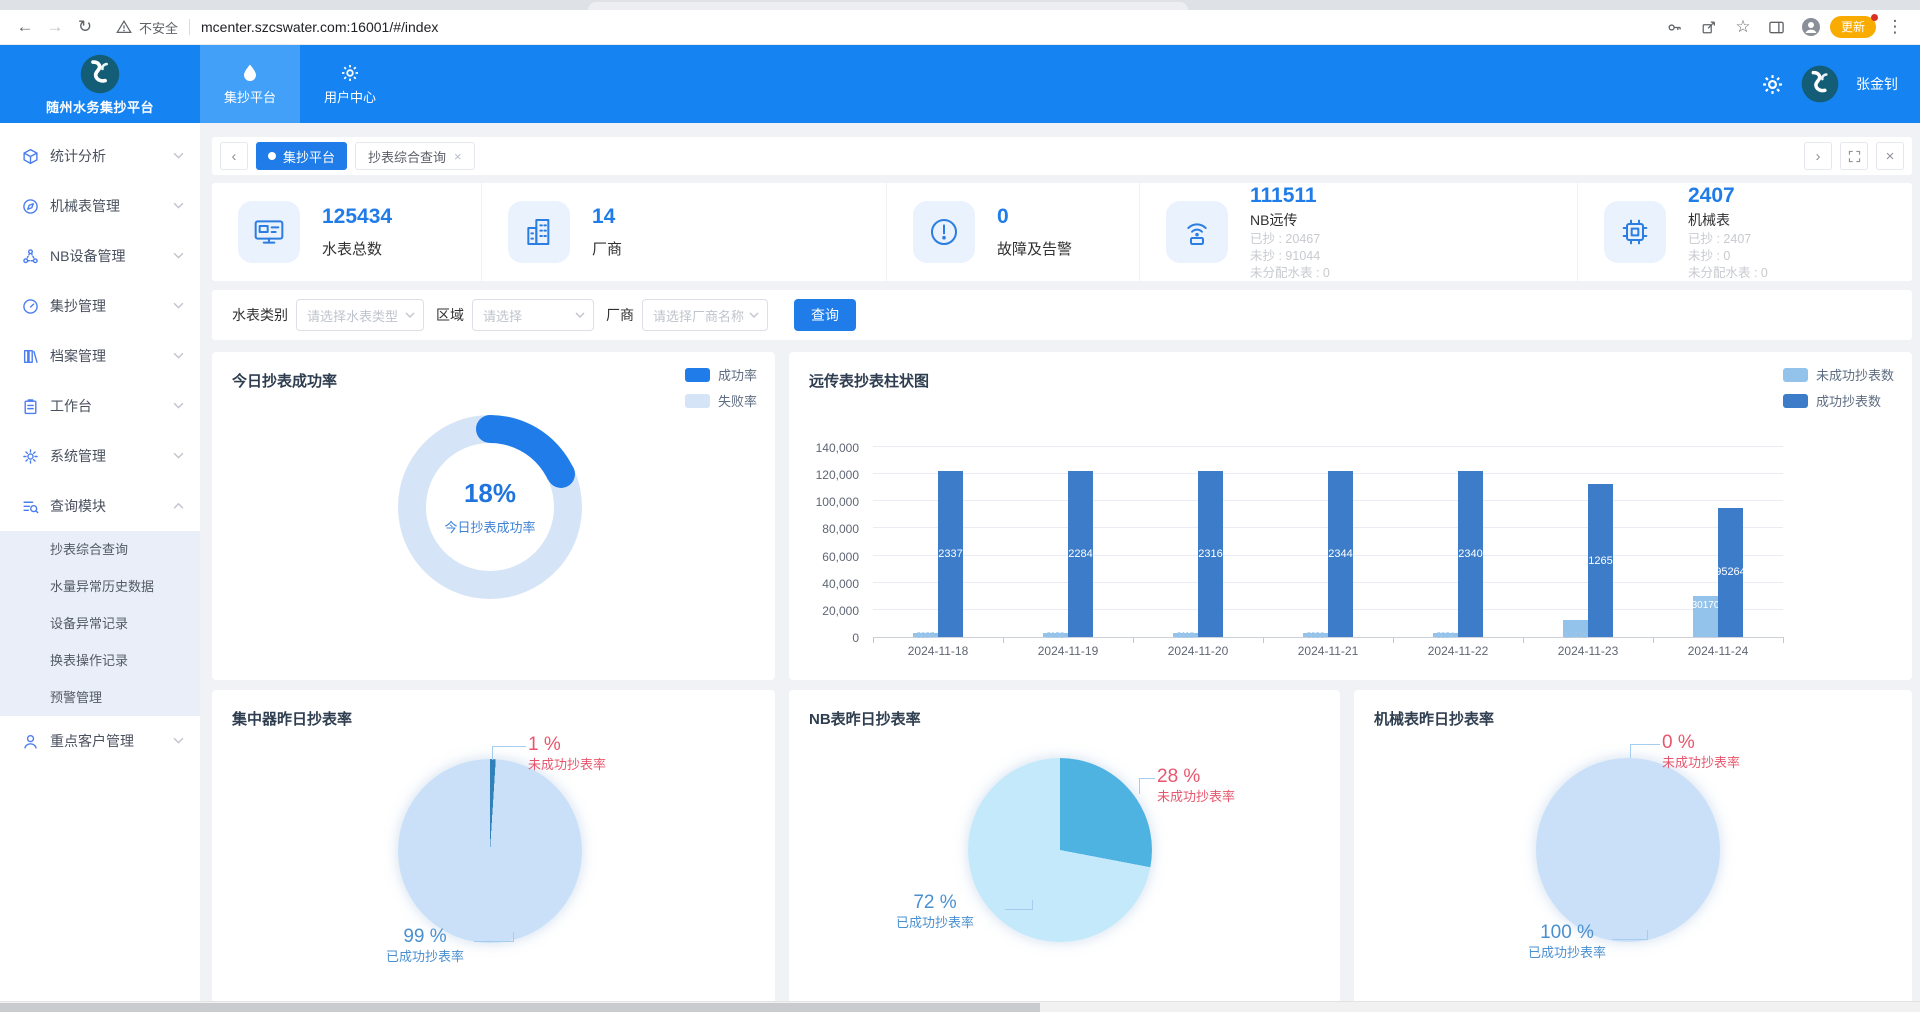  What do you see at coordinates (1709, 27) in the screenshot?
I see `share-icon` at bounding box center [1709, 27].